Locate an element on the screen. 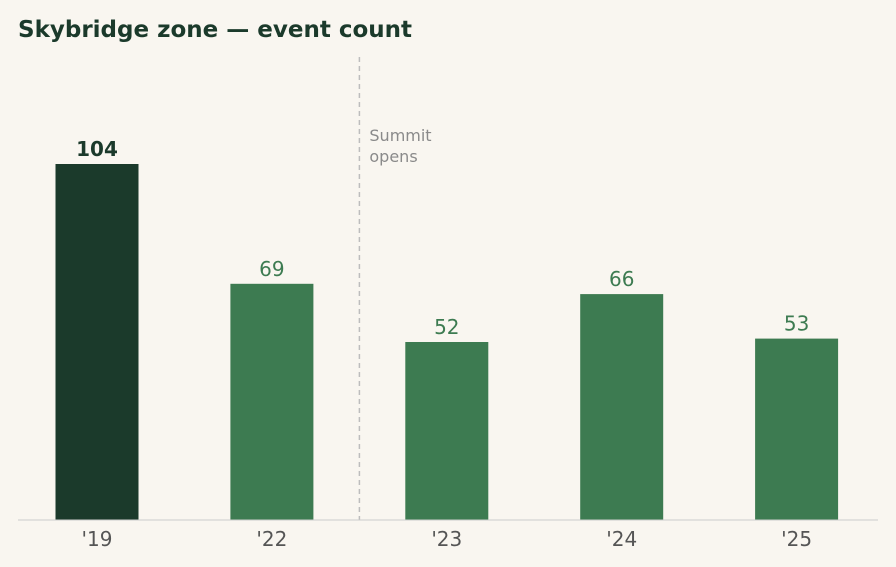 The image size is (896, 567). data-label-3: 66 is located at coordinates (621, 279).